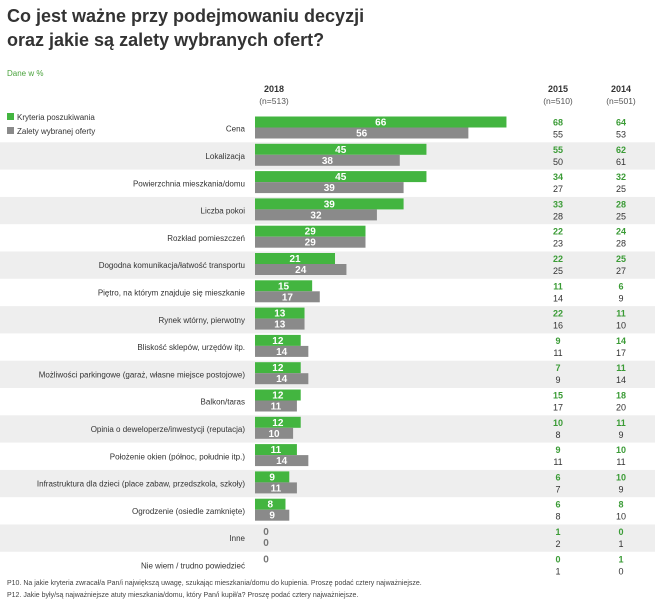  I want to click on value-zalety-2015-5: 25, so click(558, 271).